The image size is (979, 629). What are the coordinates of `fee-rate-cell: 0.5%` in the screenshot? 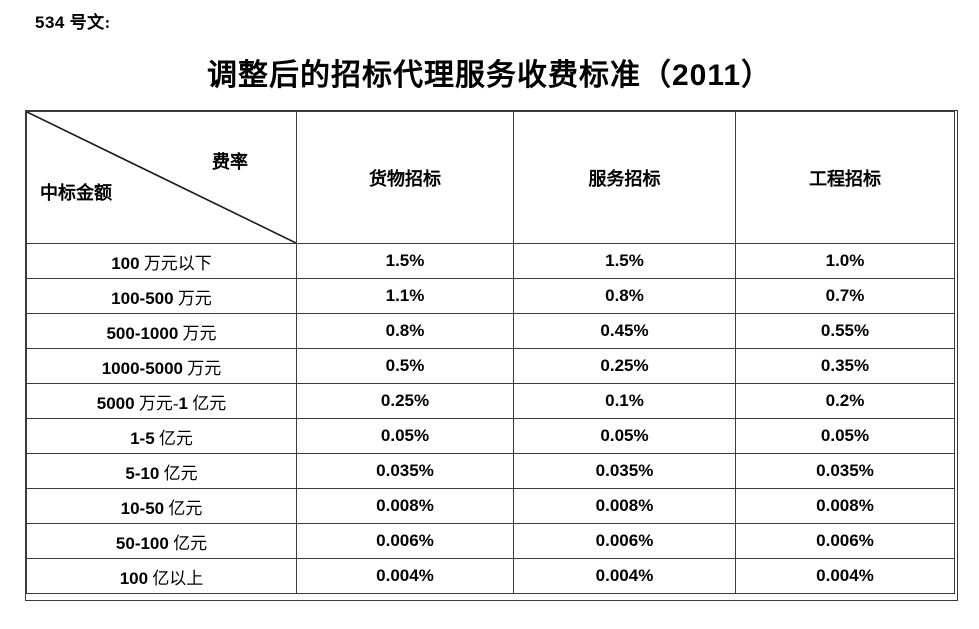 It's located at (405, 366).